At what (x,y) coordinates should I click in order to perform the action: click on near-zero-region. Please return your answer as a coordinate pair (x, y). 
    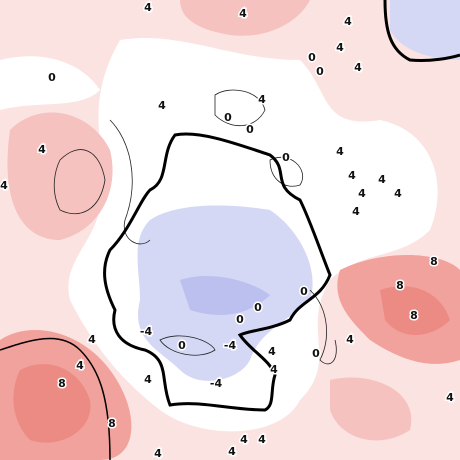
    Looking at the image, I should click on (50, 83).